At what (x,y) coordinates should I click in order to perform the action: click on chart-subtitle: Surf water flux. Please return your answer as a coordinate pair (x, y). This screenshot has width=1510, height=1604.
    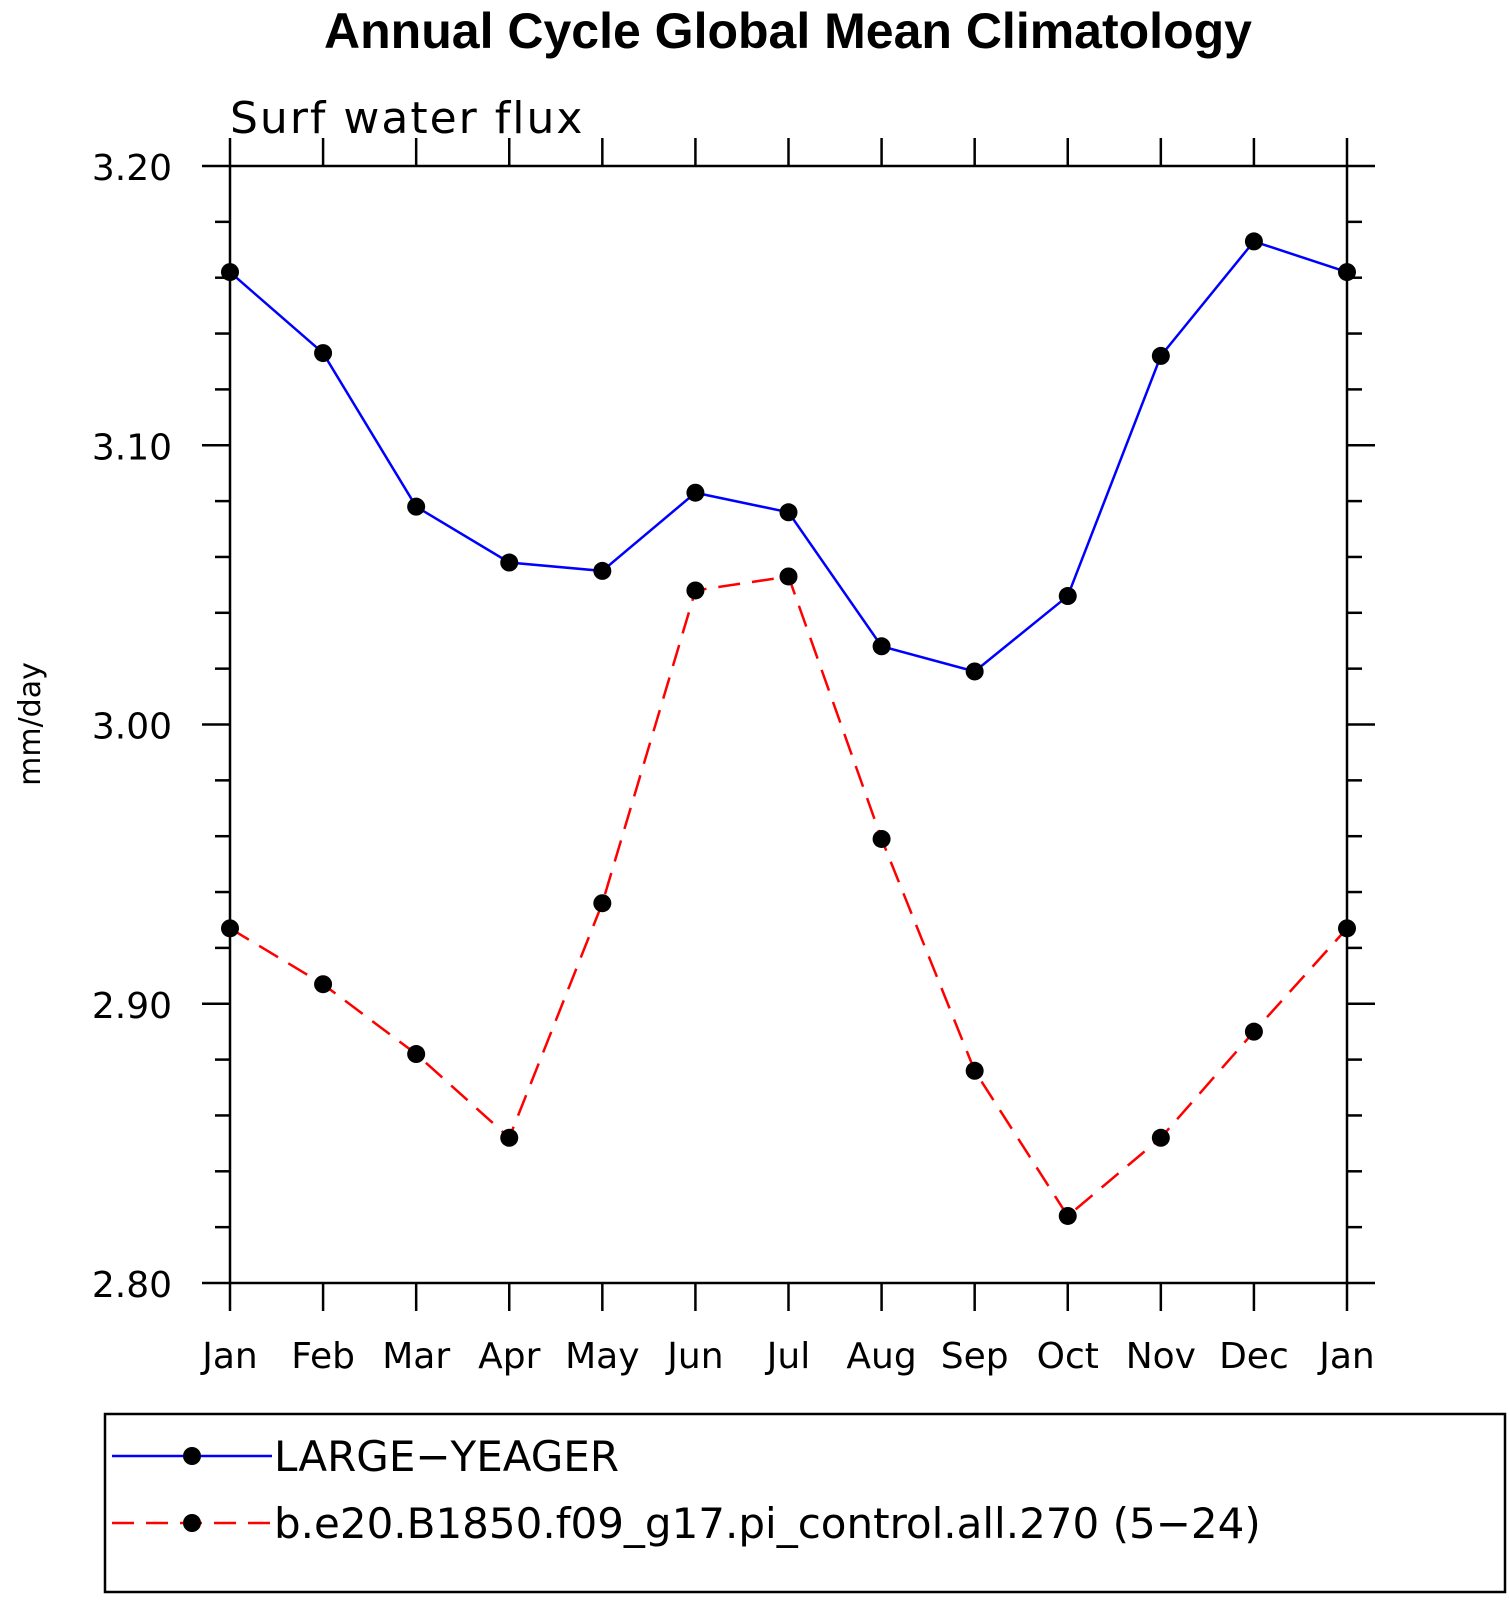
    Looking at the image, I should click on (407, 118).